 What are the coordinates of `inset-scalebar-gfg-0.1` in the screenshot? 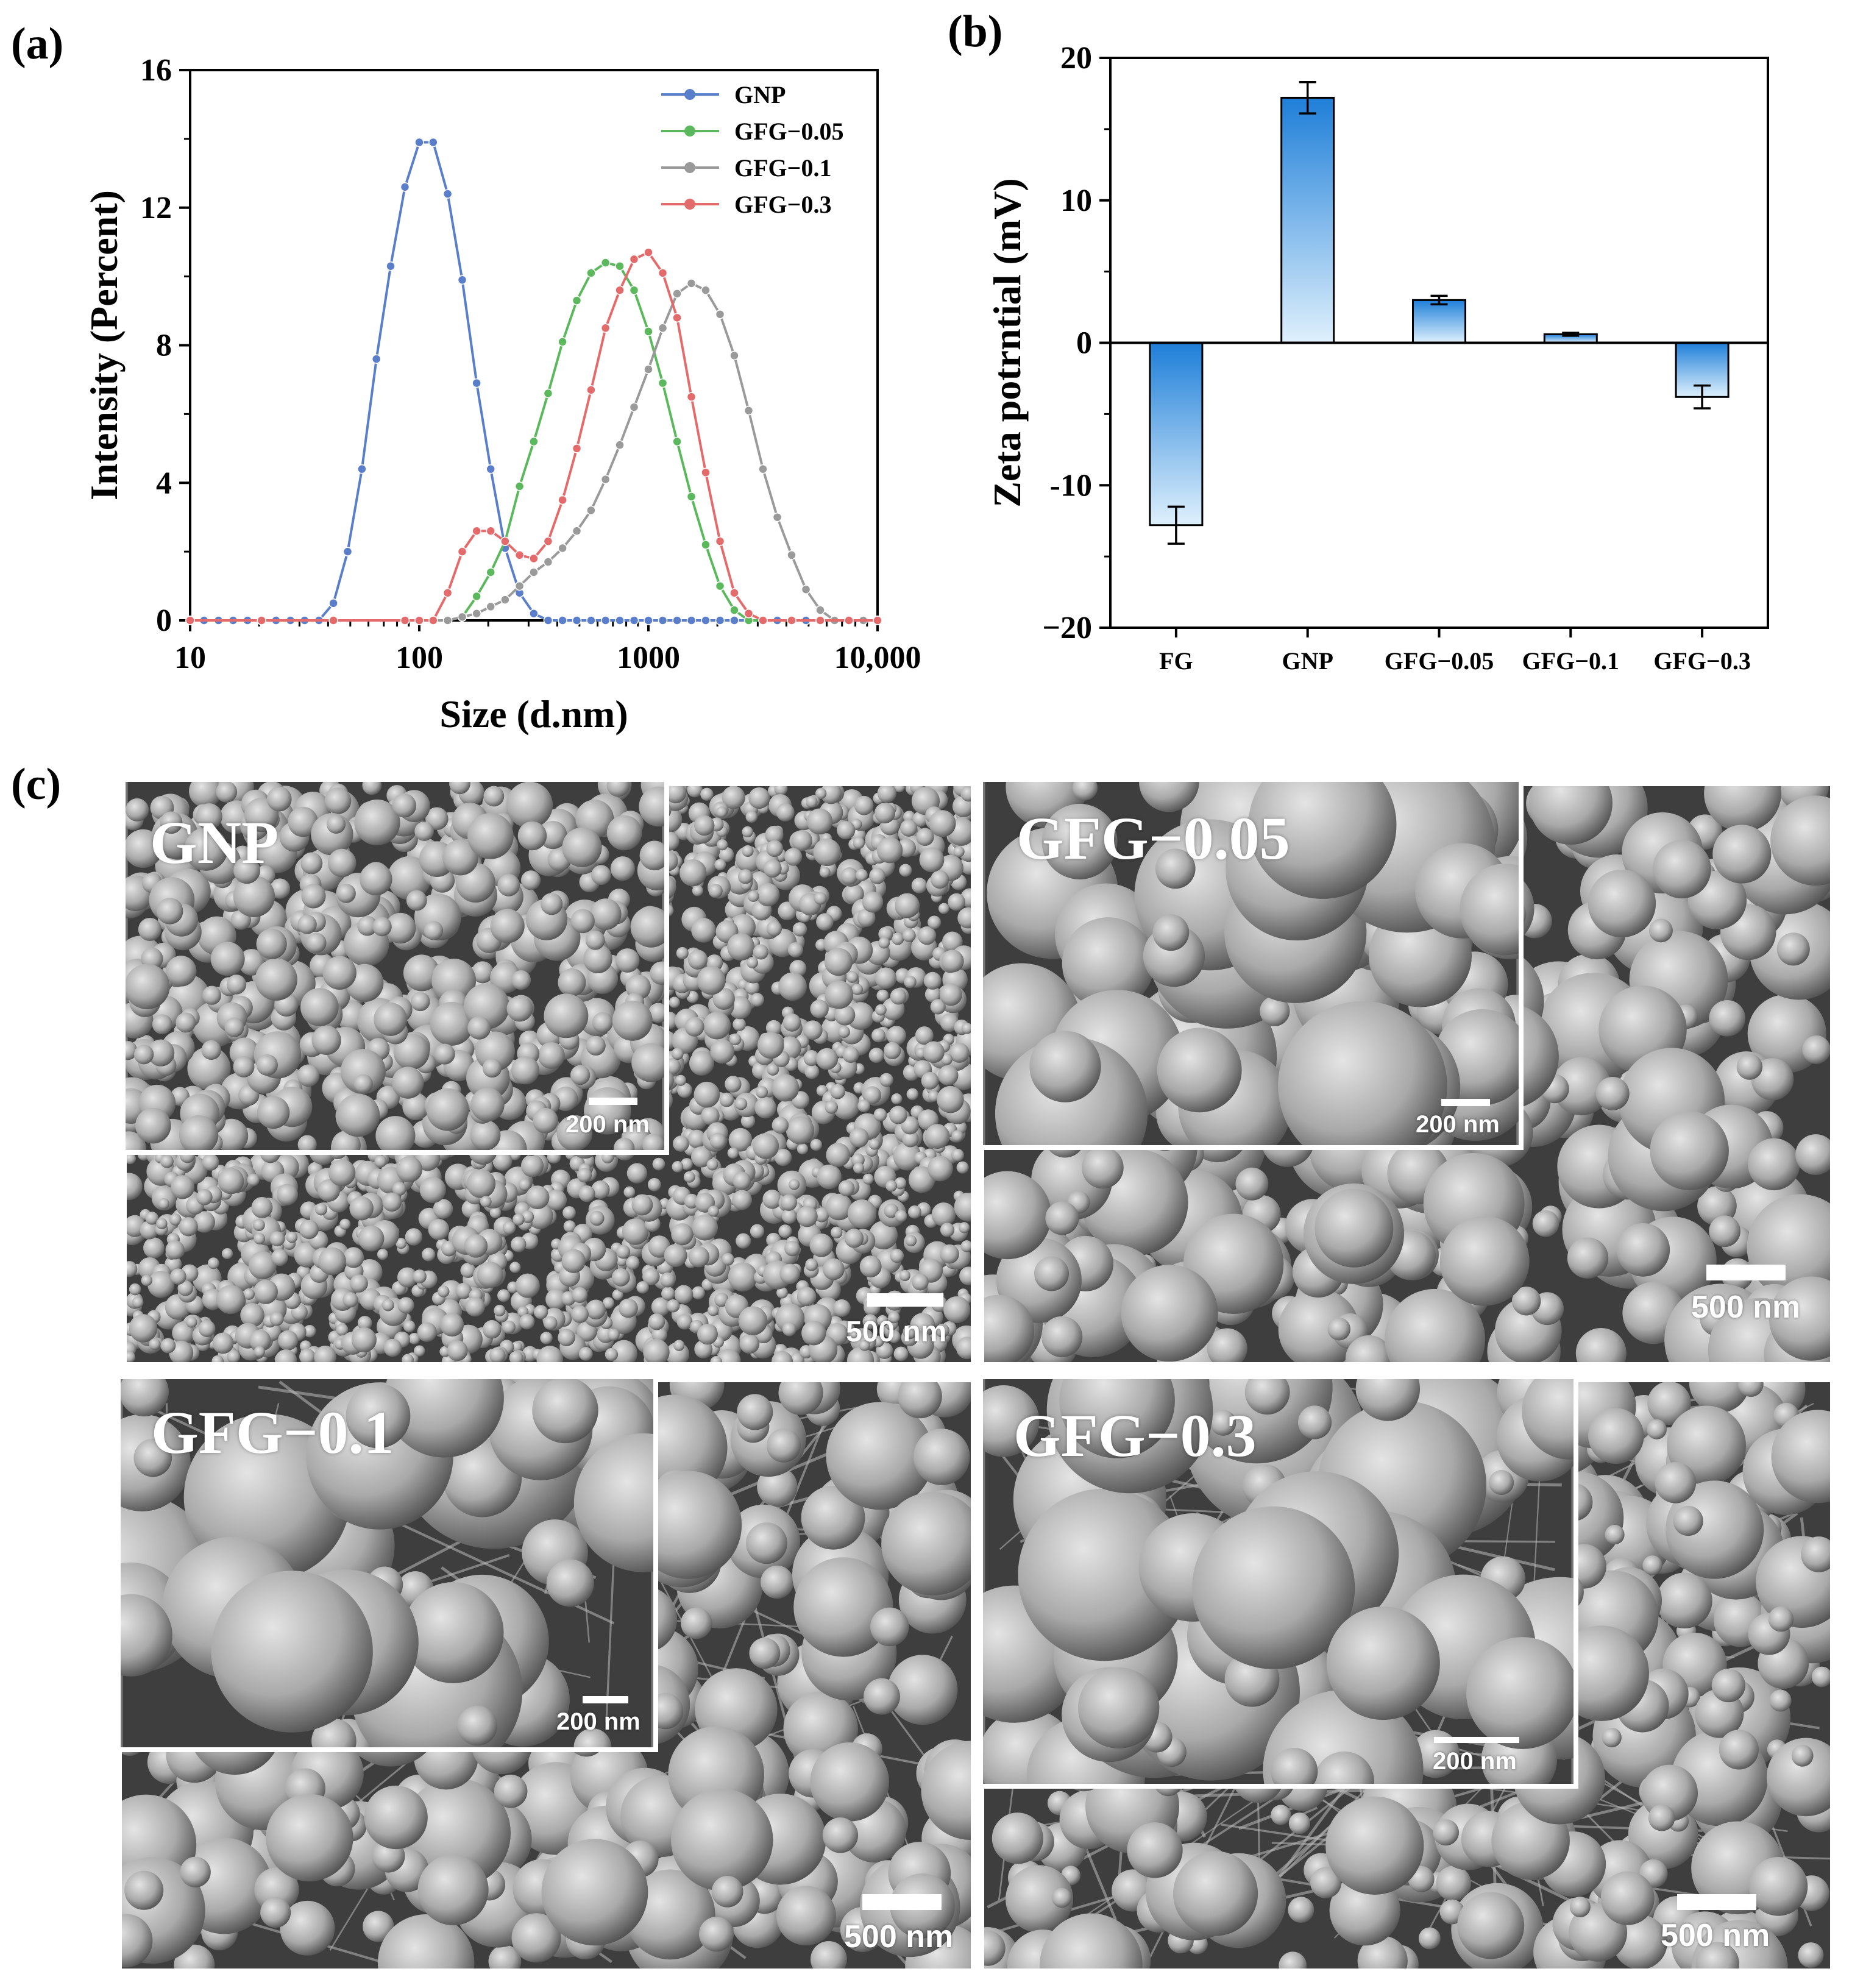 It's located at (605, 1700).